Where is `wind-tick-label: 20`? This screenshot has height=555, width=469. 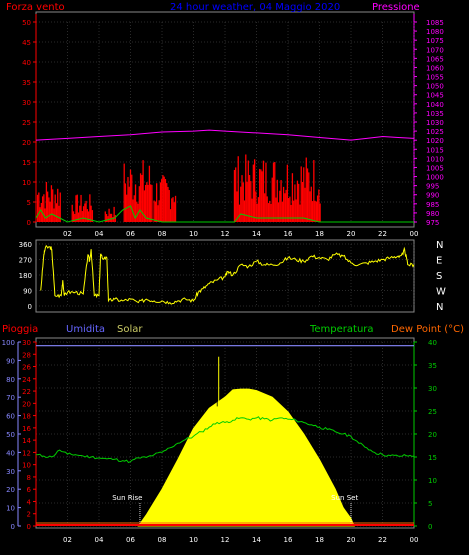 wind-tick-label: 20 is located at coordinates (26, 143).